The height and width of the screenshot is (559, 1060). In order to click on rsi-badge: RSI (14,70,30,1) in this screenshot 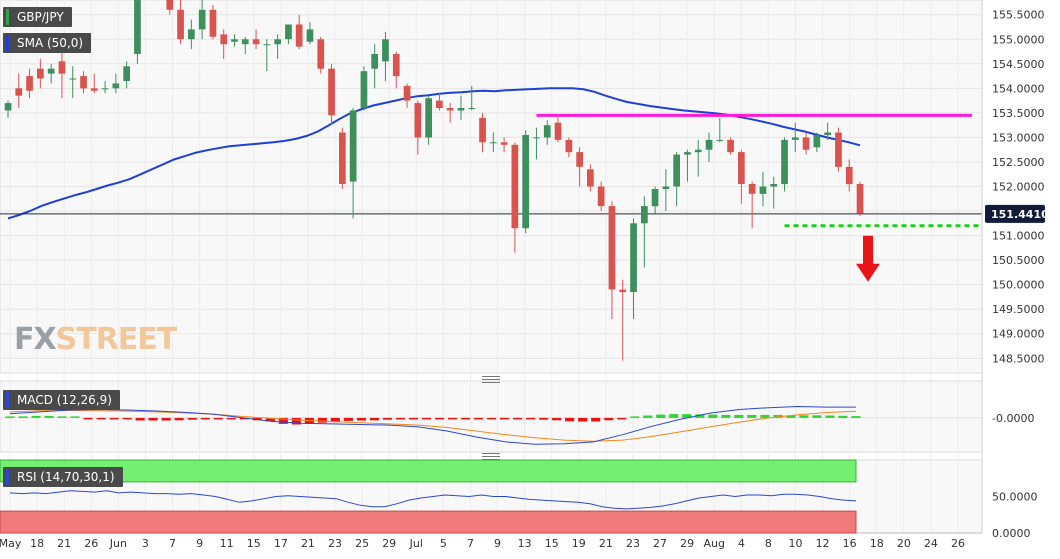, I will do `click(63, 477)`.